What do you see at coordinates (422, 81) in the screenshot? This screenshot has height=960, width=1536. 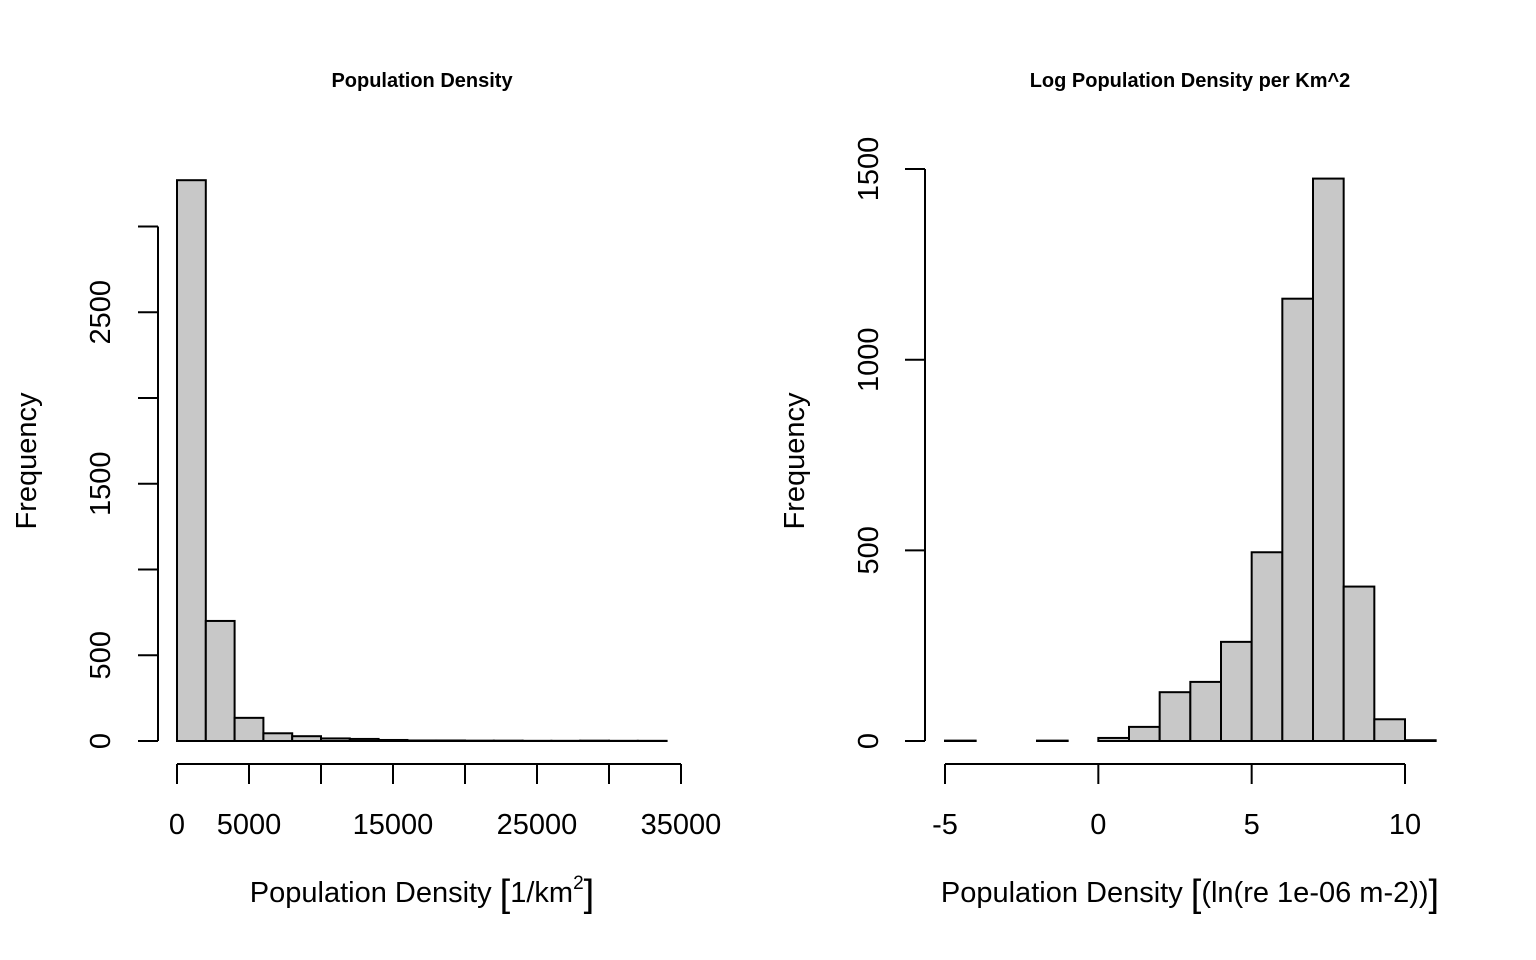 I see `chart-title: Population Density` at bounding box center [422, 81].